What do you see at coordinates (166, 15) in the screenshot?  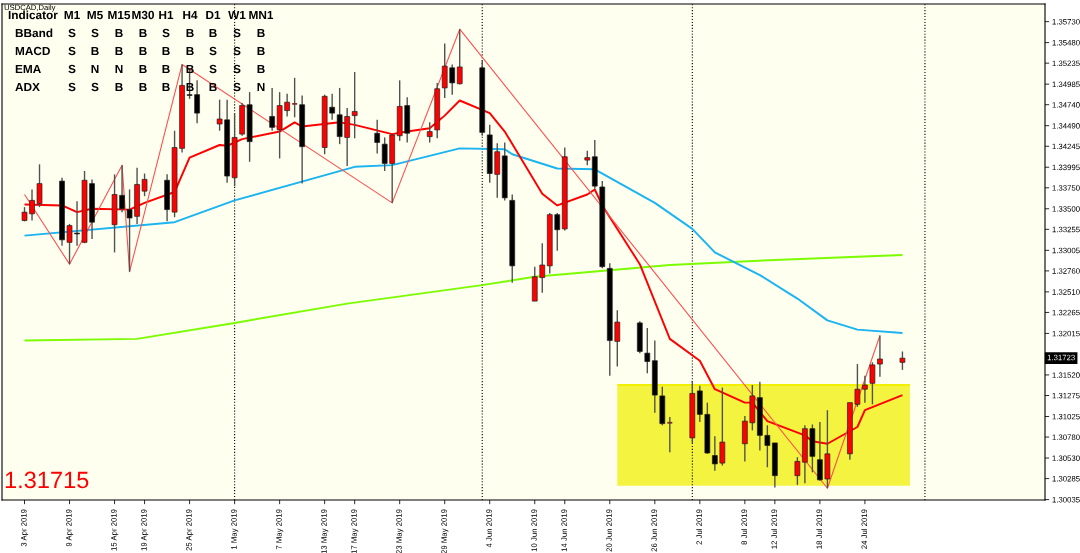 I see `annotation: H1` at bounding box center [166, 15].